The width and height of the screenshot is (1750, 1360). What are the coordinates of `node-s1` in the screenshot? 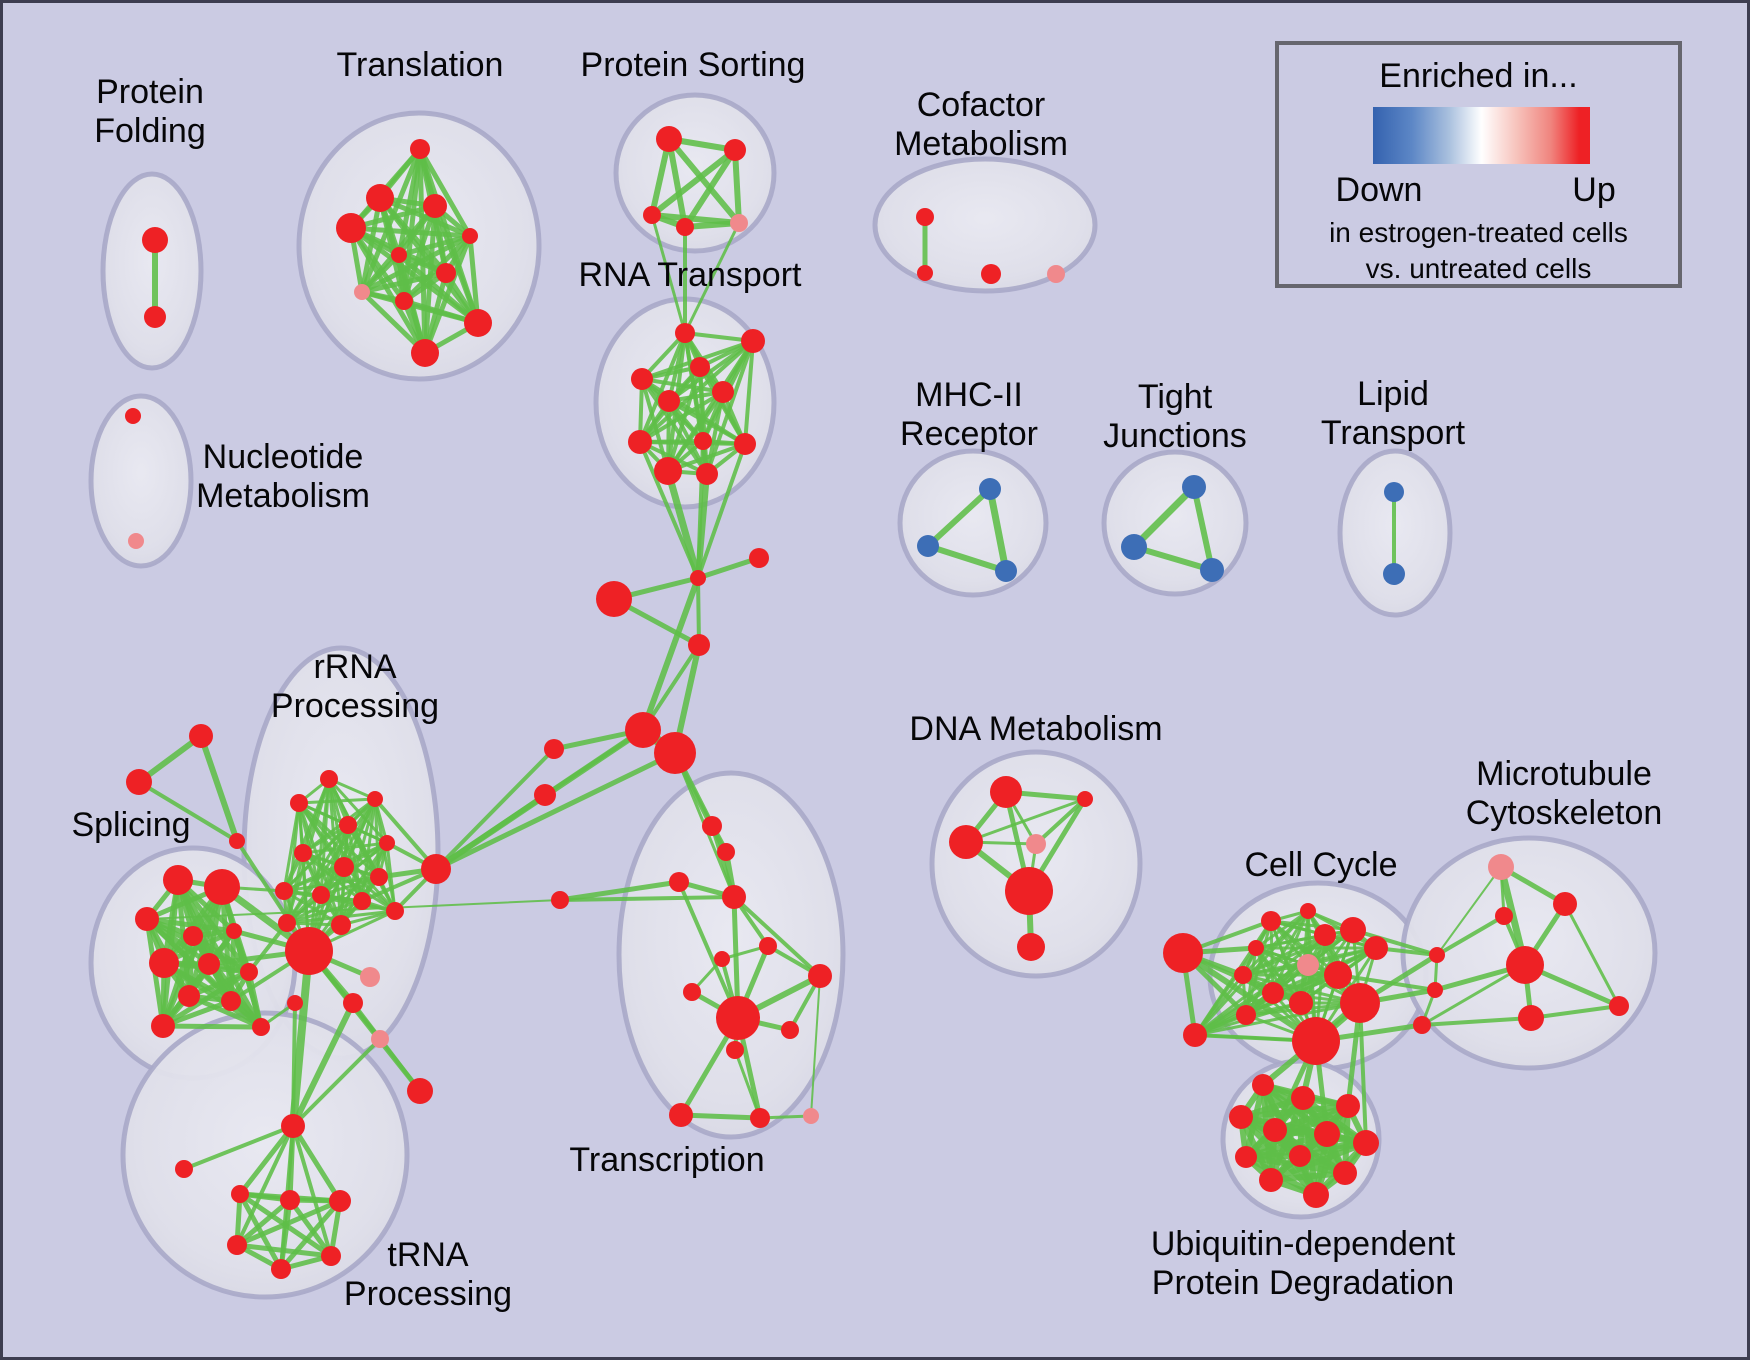 It's located at (178, 880).